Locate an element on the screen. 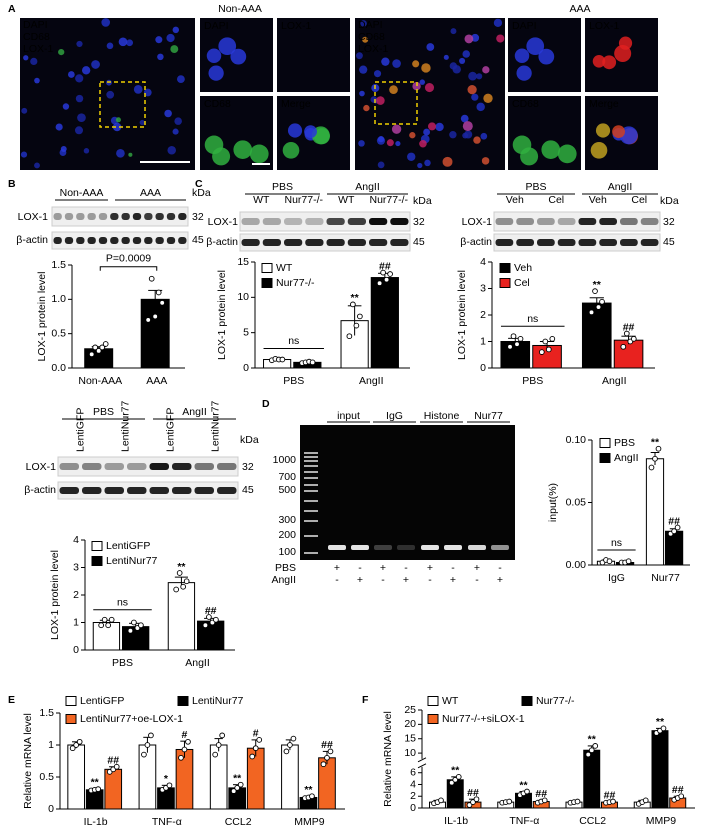  x-tick-label: MMP9 is located at coordinates (661, 821).